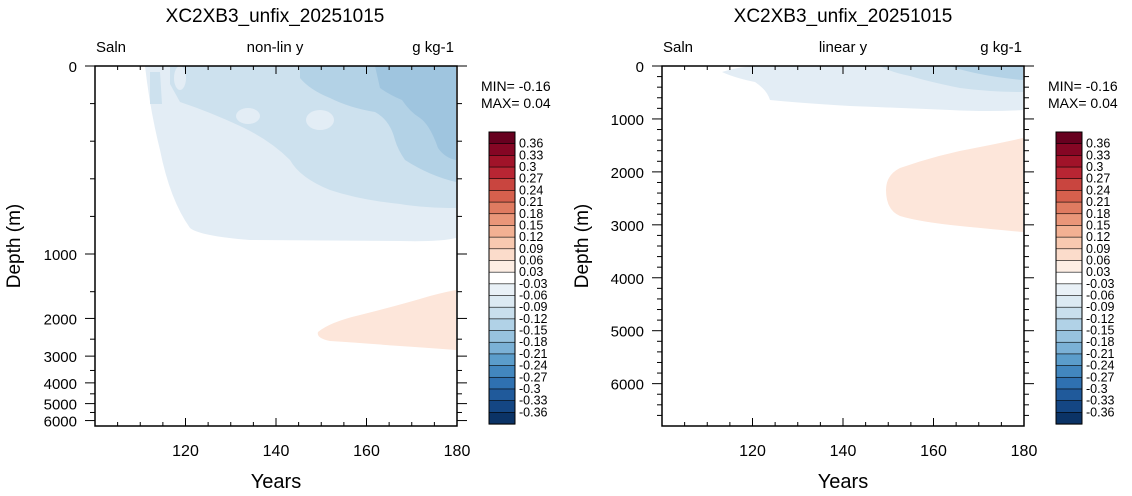  What do you see at coordinates (1100, 307) in the screenshot?
I see `colorbar-label: -0.09` at bounding box center [1100, 307].